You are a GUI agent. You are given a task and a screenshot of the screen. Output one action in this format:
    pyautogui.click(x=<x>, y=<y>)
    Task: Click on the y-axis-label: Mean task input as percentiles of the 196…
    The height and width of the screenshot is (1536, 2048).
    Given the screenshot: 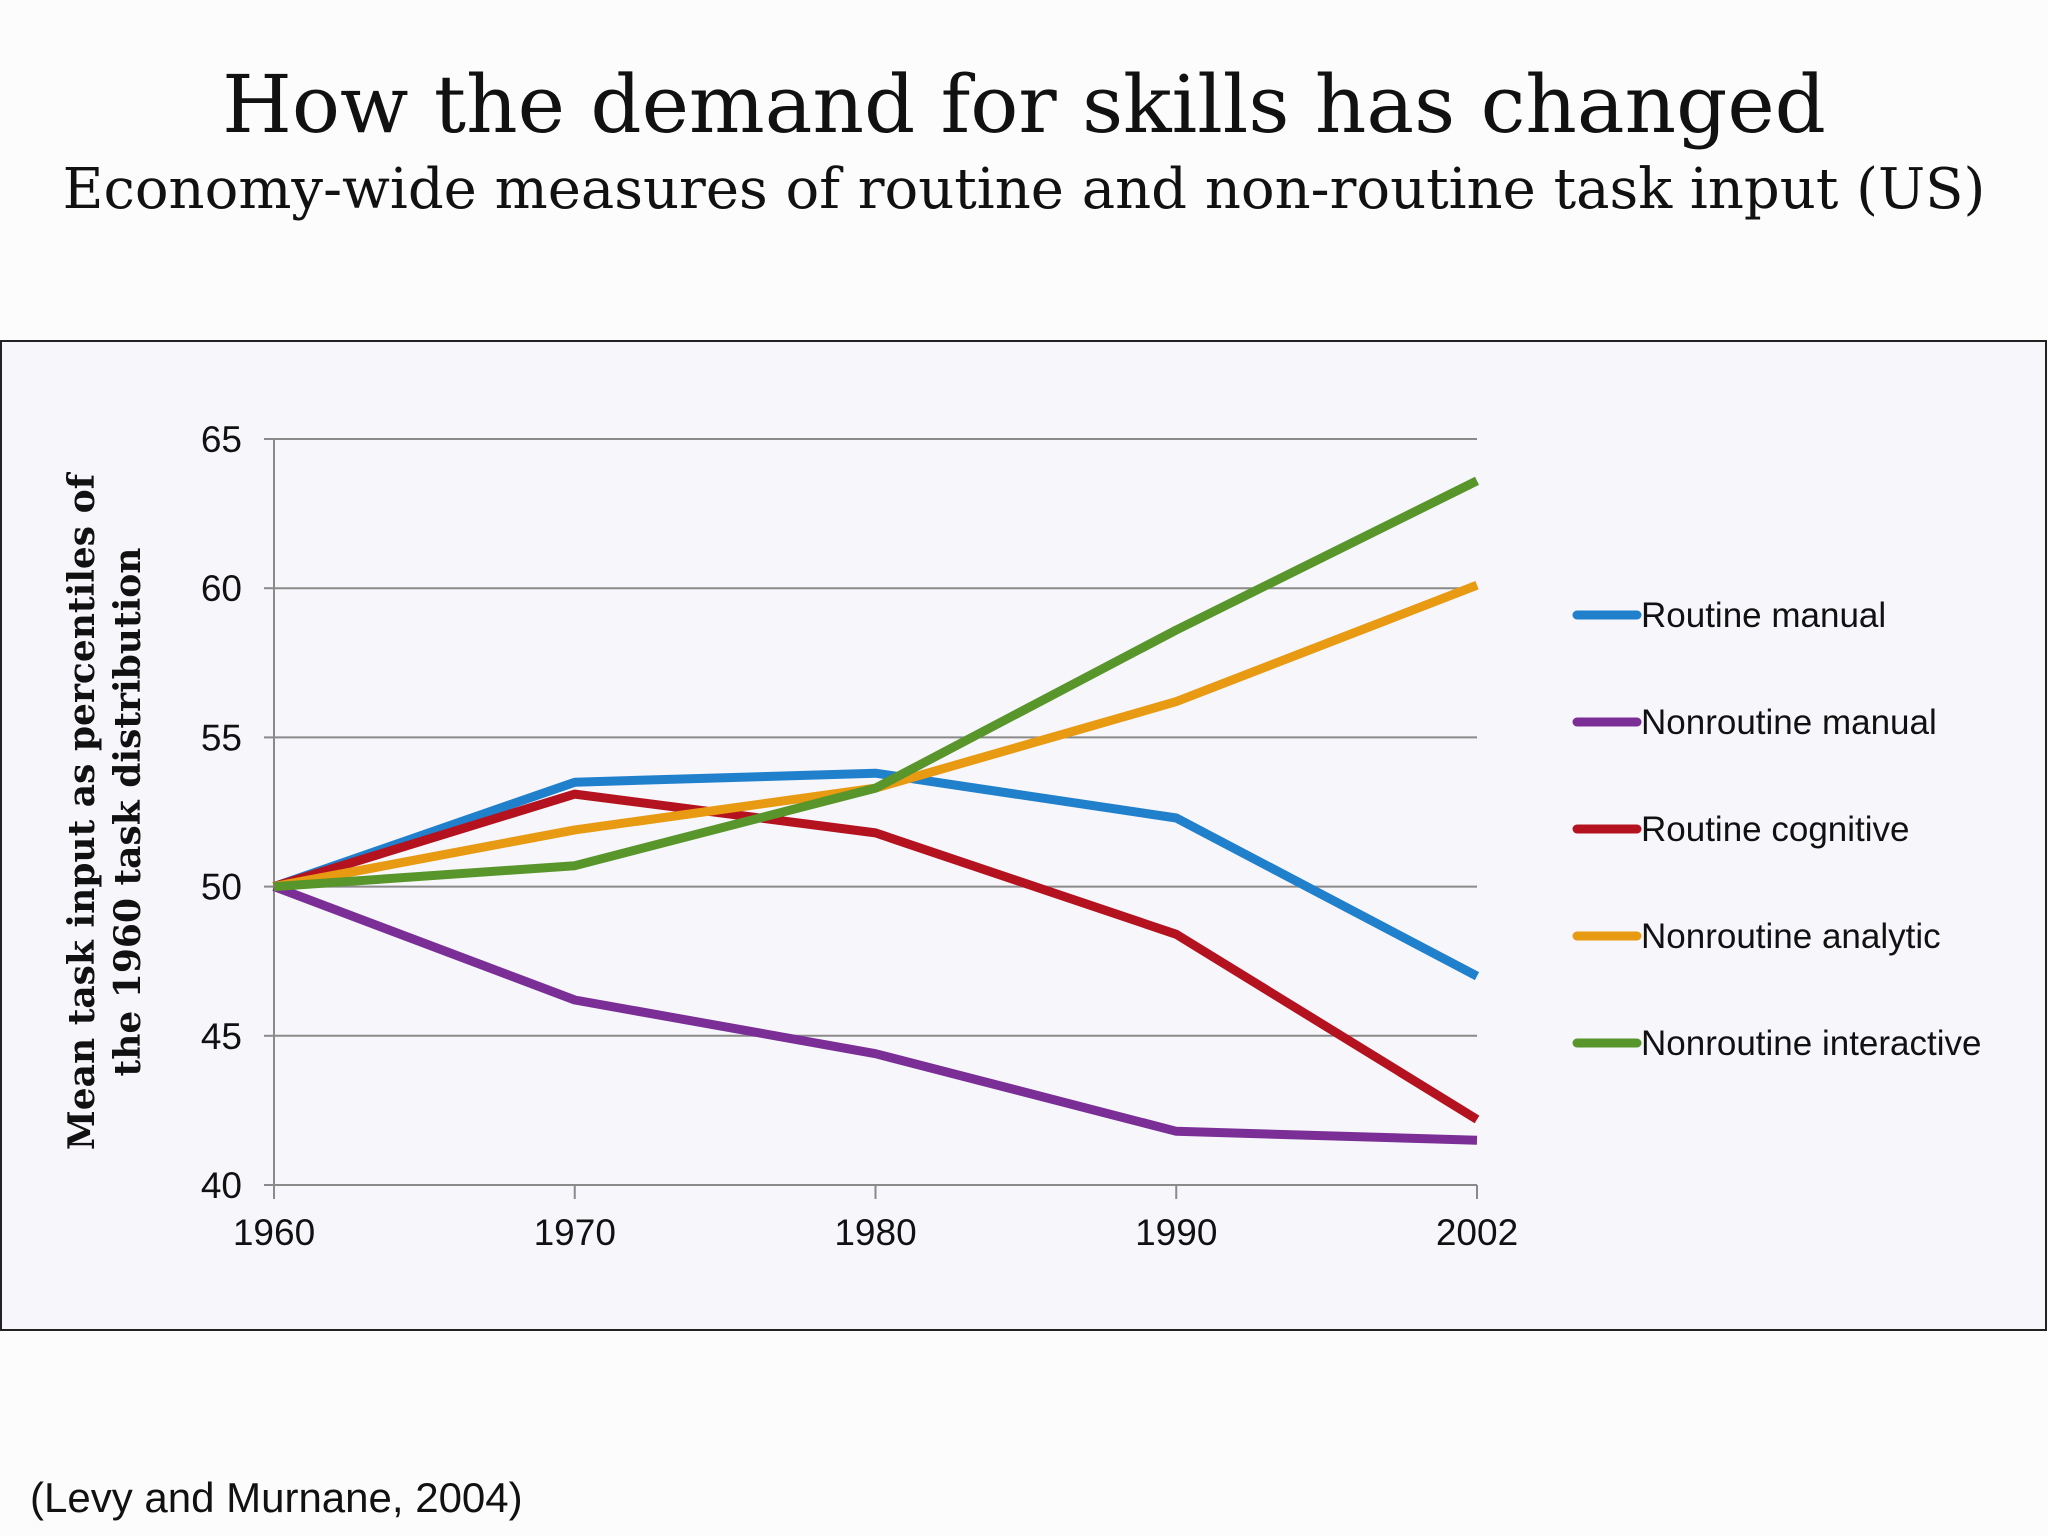 What is the action you would take?
    pyautogui.click(x=105, y=810)
    